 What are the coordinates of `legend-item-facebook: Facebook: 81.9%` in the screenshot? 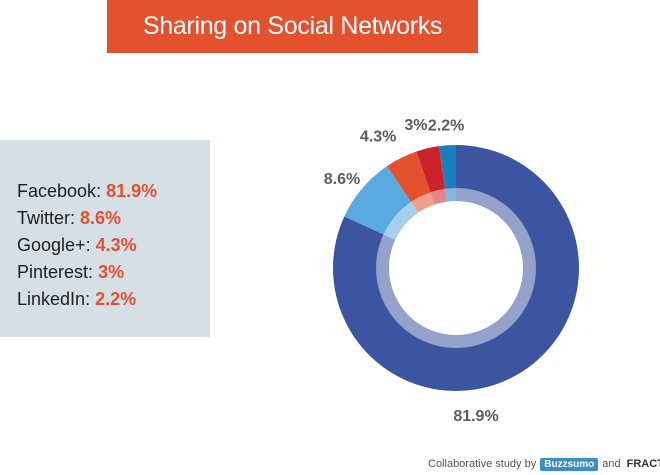 It's located at (87, 191).